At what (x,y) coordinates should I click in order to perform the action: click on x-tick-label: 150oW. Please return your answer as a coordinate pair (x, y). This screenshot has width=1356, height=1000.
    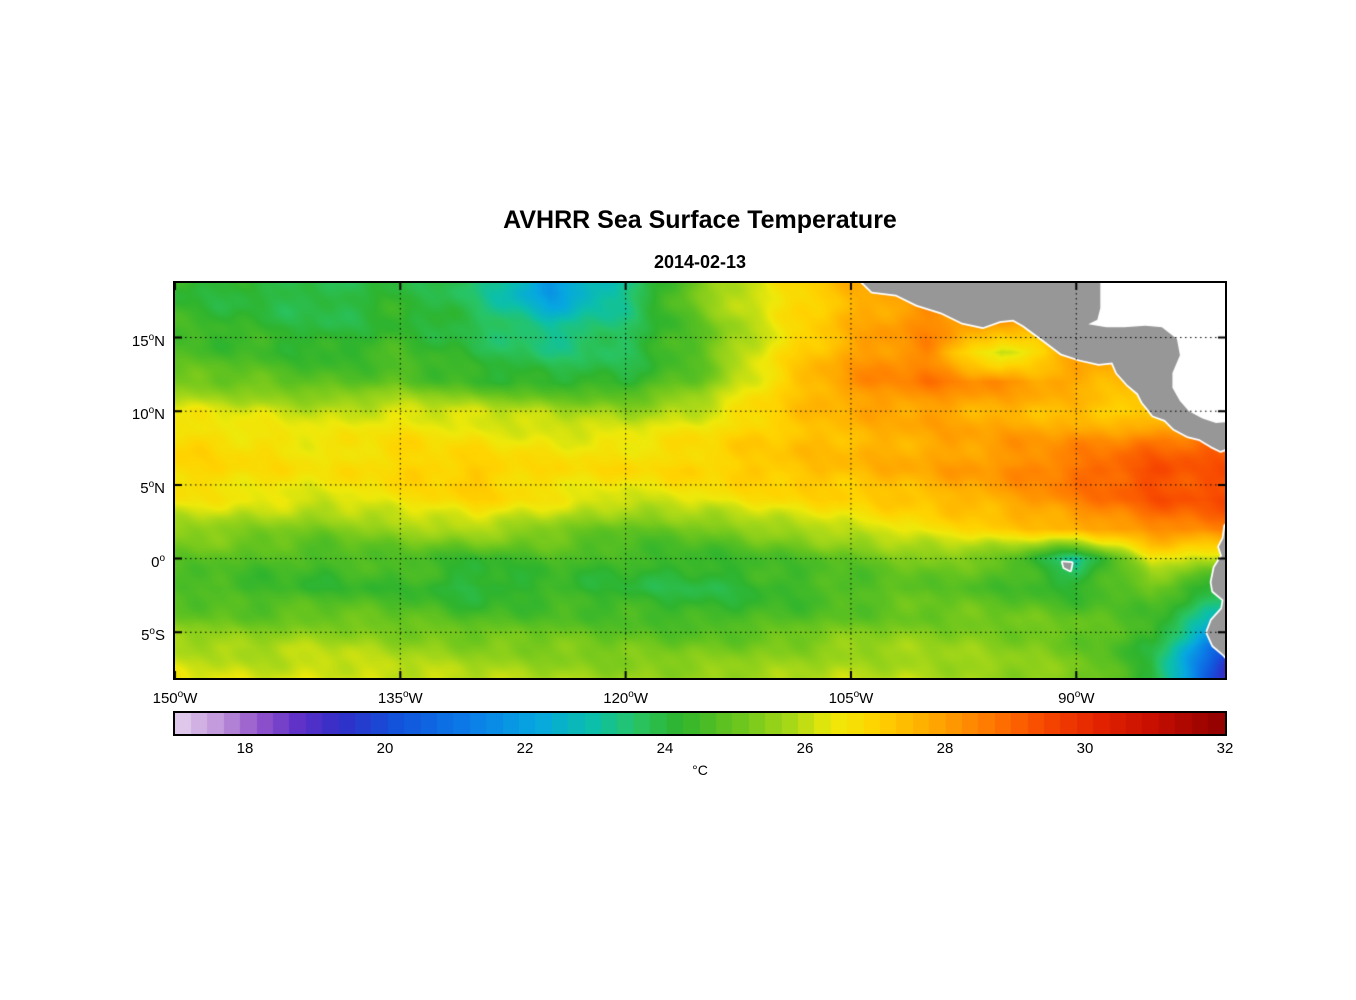
    Looking at the image, I should click on (175, 698).